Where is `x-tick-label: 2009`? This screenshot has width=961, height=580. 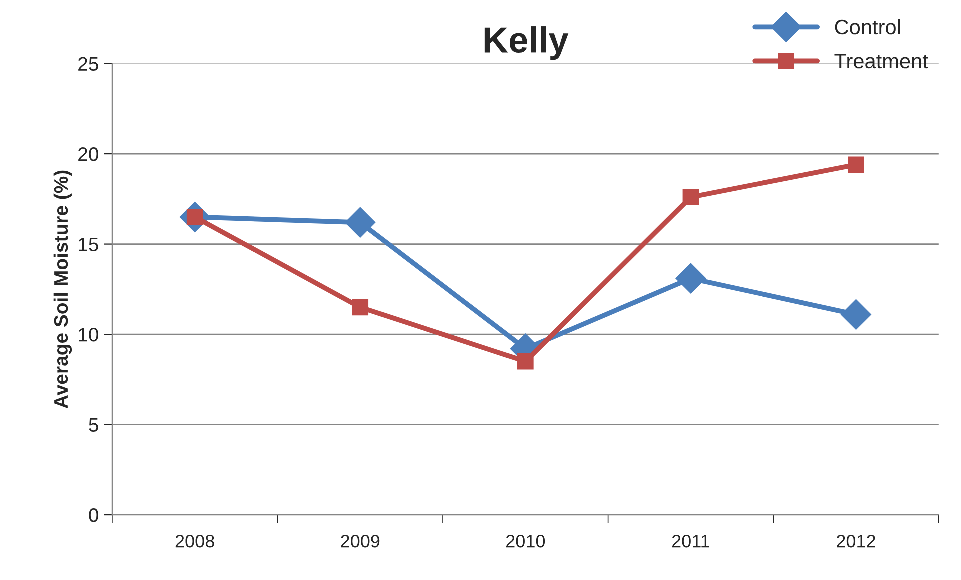 x-tick-label: 2009 is located at coordinates (360, 541).